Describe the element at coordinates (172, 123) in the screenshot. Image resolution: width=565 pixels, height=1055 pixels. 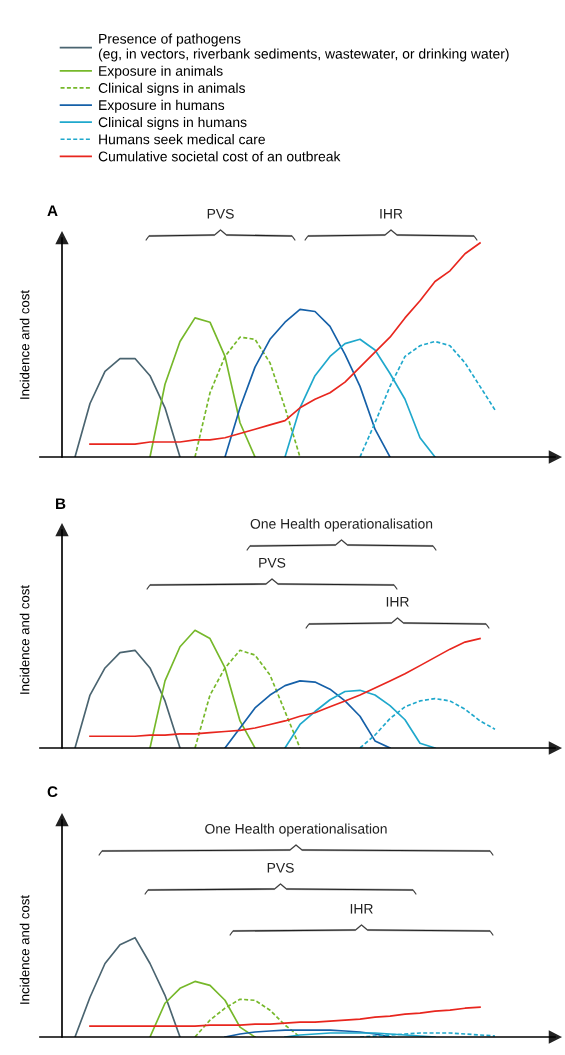
I see `legend-label: Clinical signs in humans` at that location.